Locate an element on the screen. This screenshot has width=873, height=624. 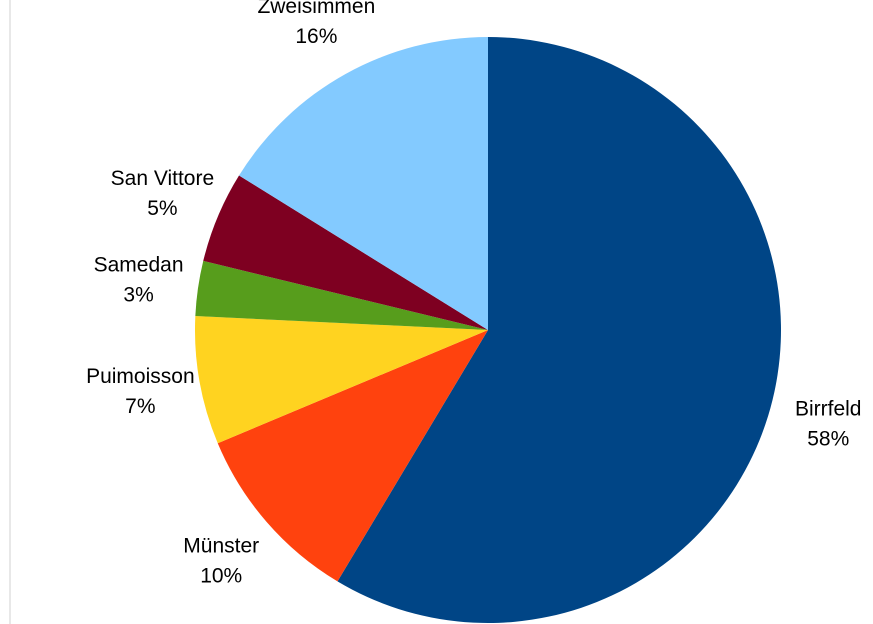
slice-value-label: 7% is located at coordinates (140, 406).